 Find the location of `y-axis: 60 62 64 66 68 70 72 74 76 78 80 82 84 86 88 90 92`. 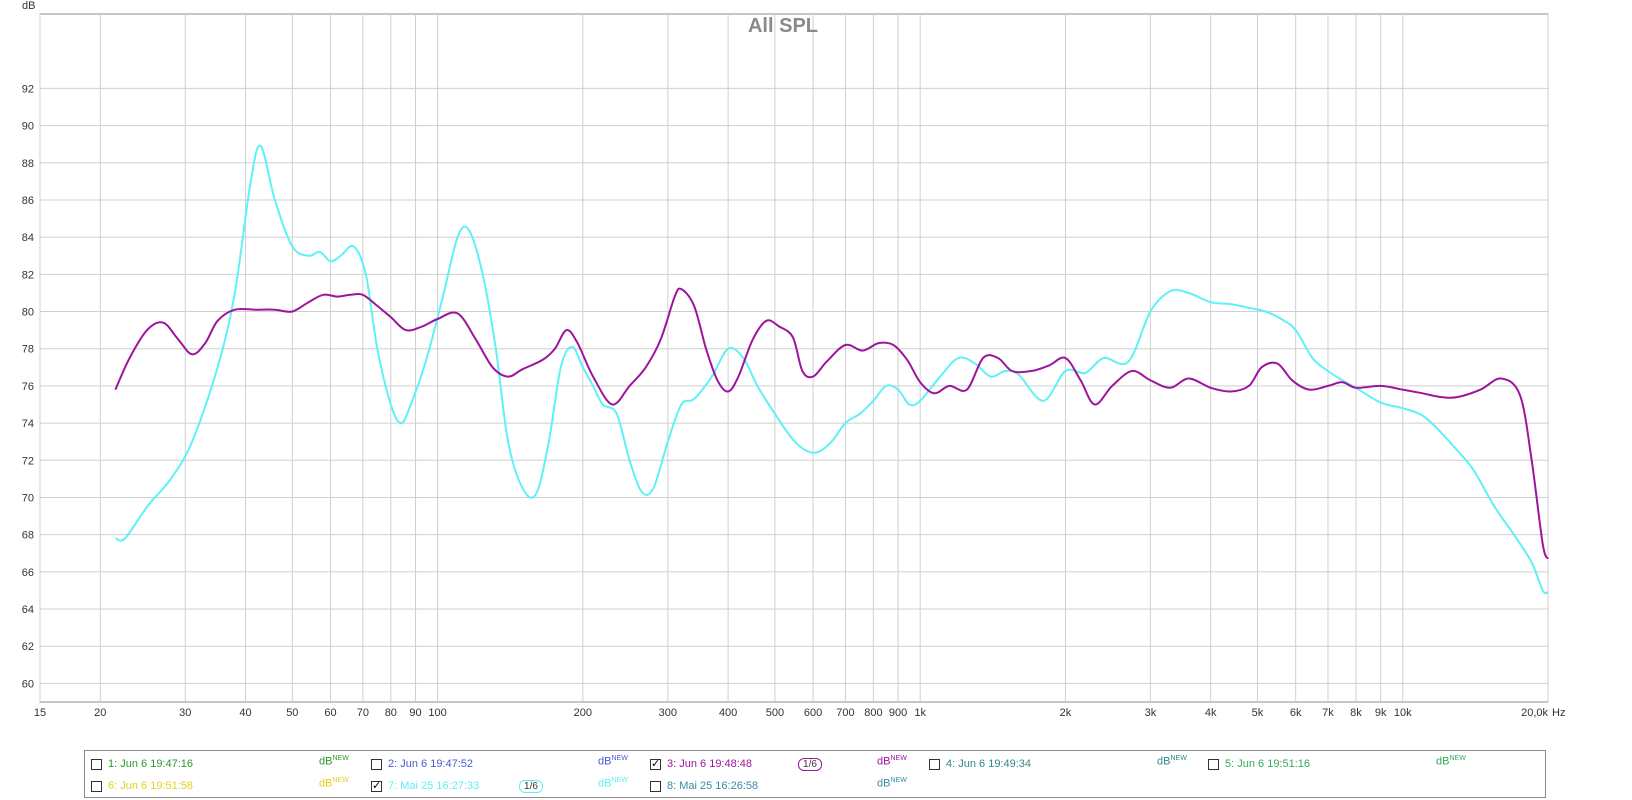

y-axis: 60 62 64 66 68 70 72 74 76 78 80 82 84 86 88 90 92 is located at coordinates (28, 386).